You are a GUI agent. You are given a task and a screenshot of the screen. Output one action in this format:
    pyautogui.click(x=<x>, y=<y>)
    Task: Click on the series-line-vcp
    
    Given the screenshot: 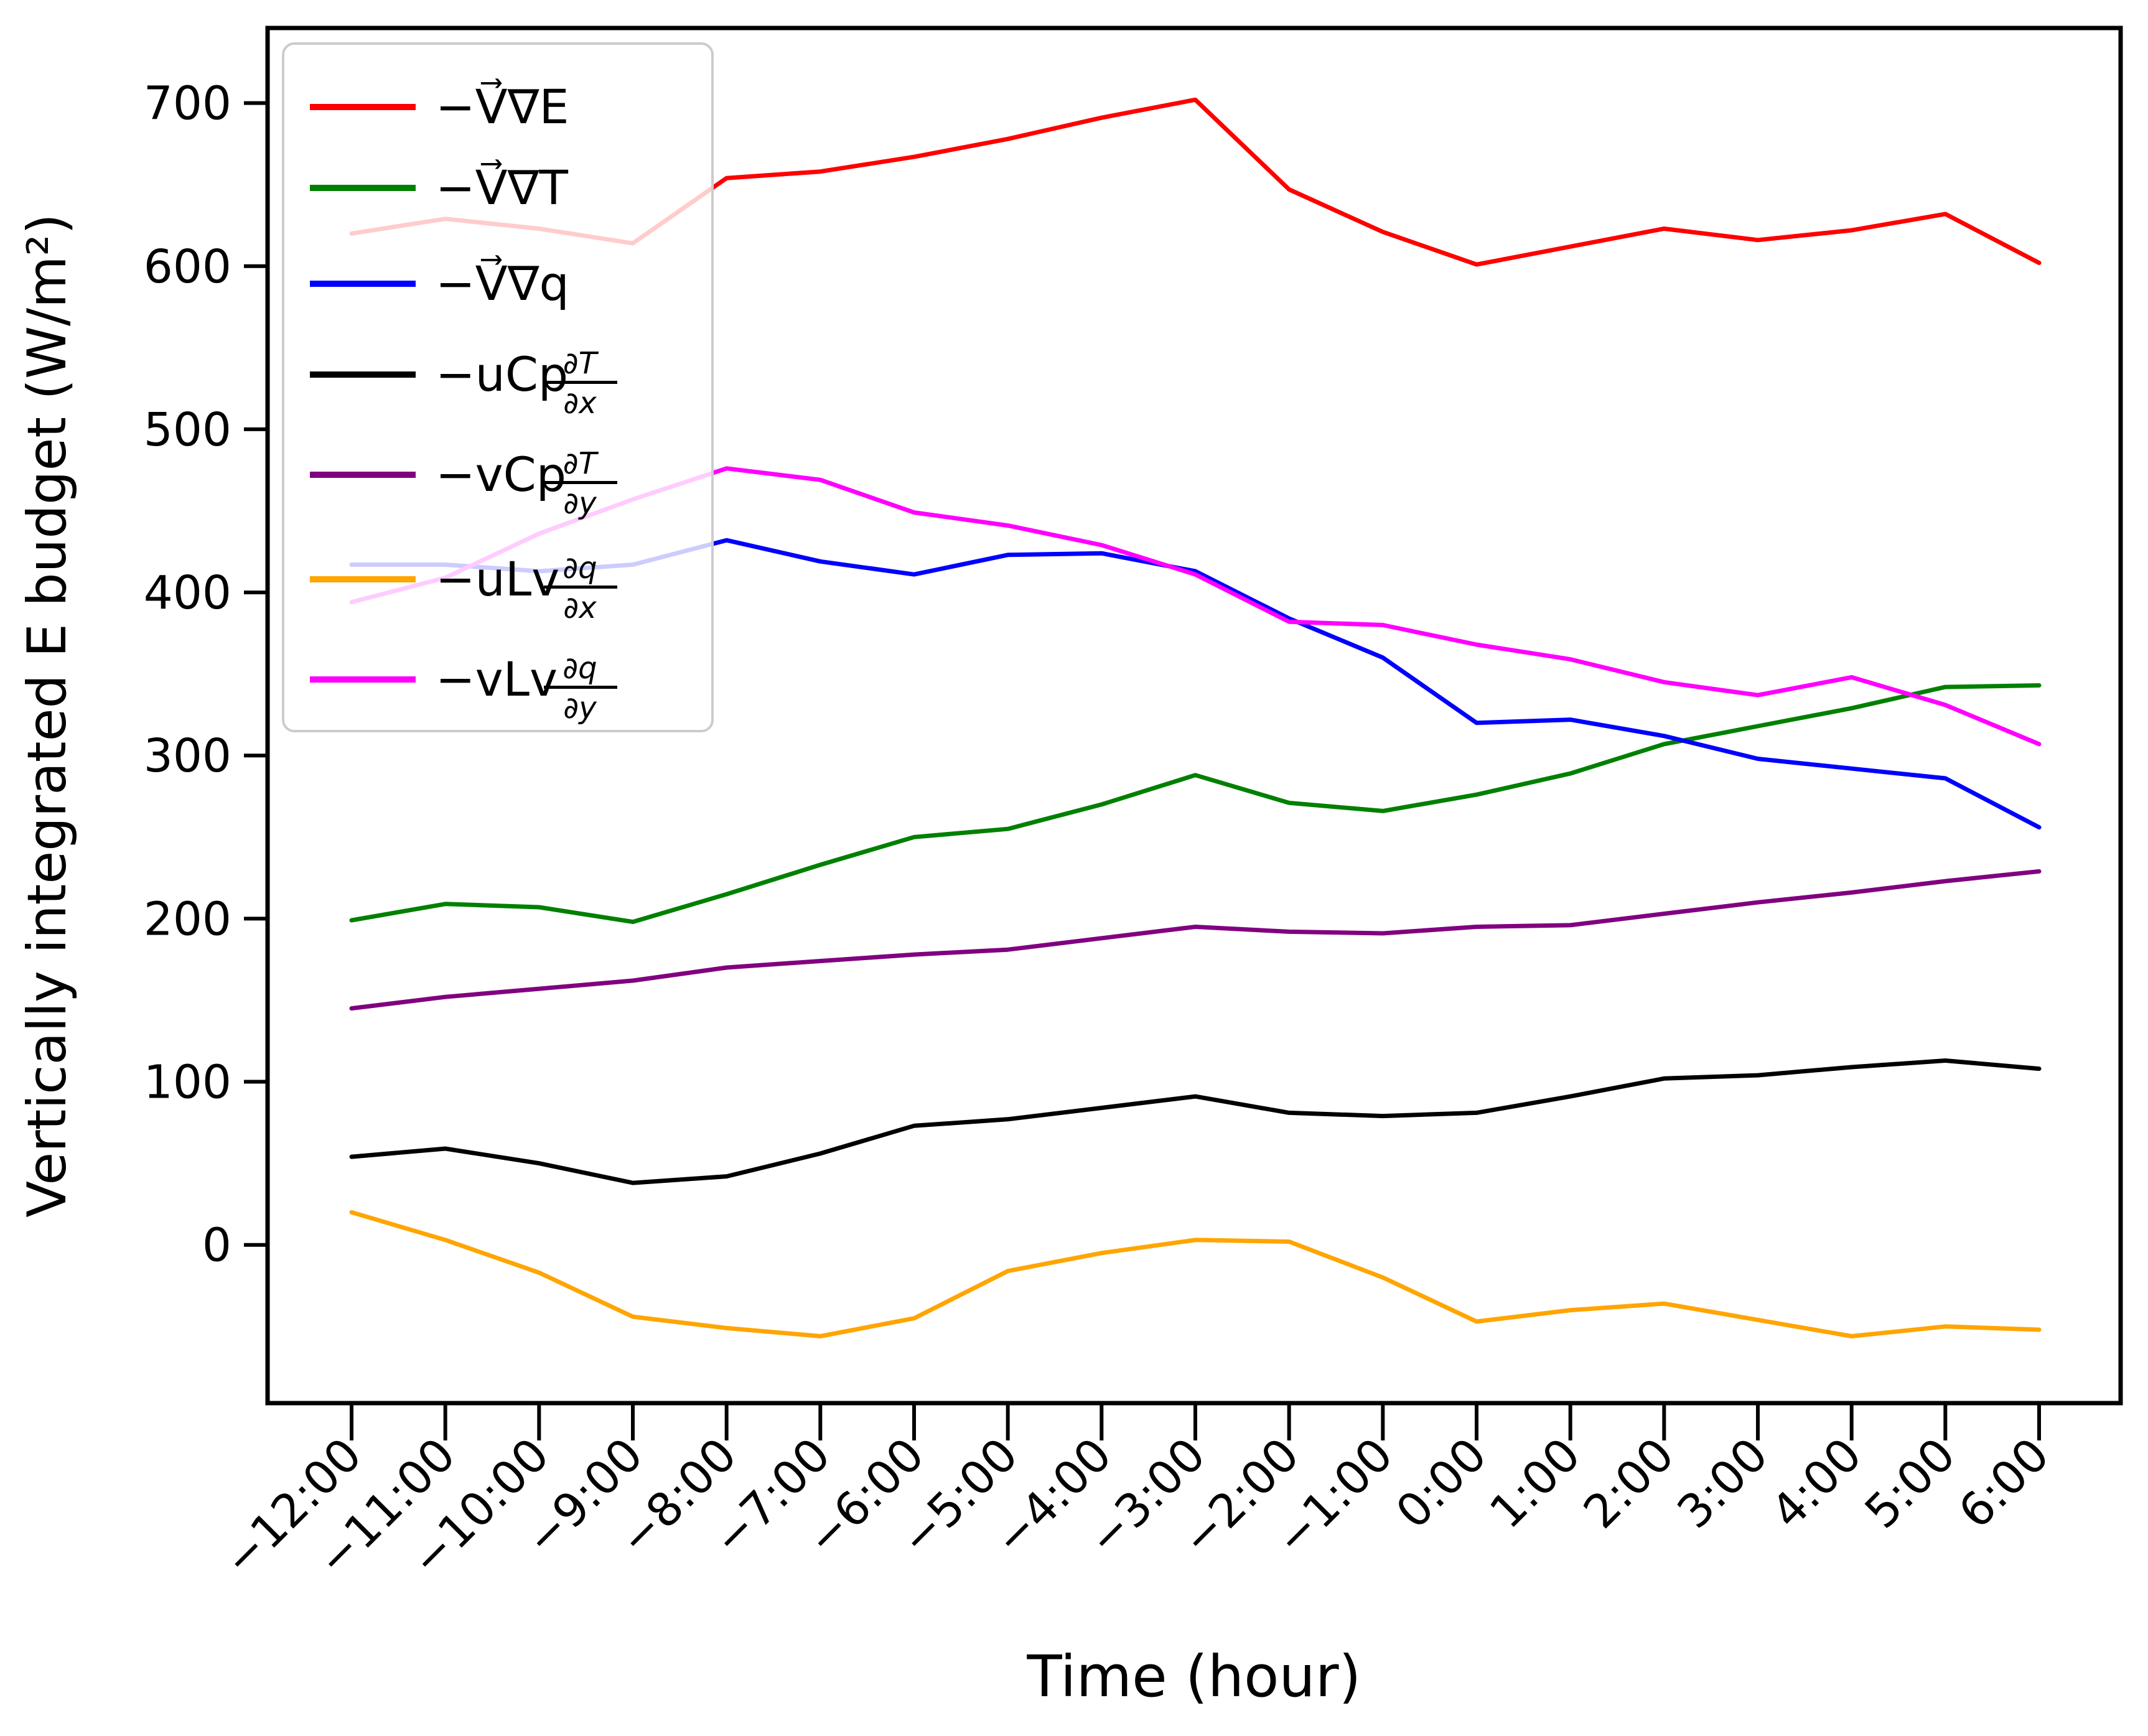 What is the action you would take?
    pyautogui.click(x=1195, y=940)
    